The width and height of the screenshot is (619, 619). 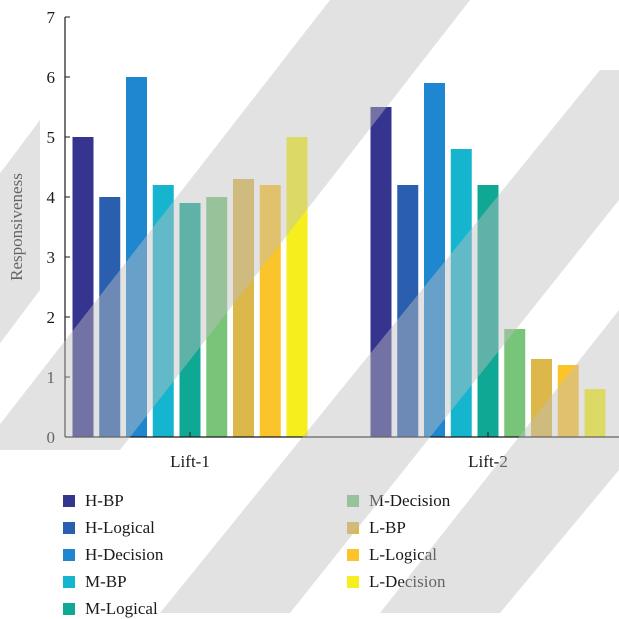 I want to click on y-tick-label: 3, so click(x=51, y=257).